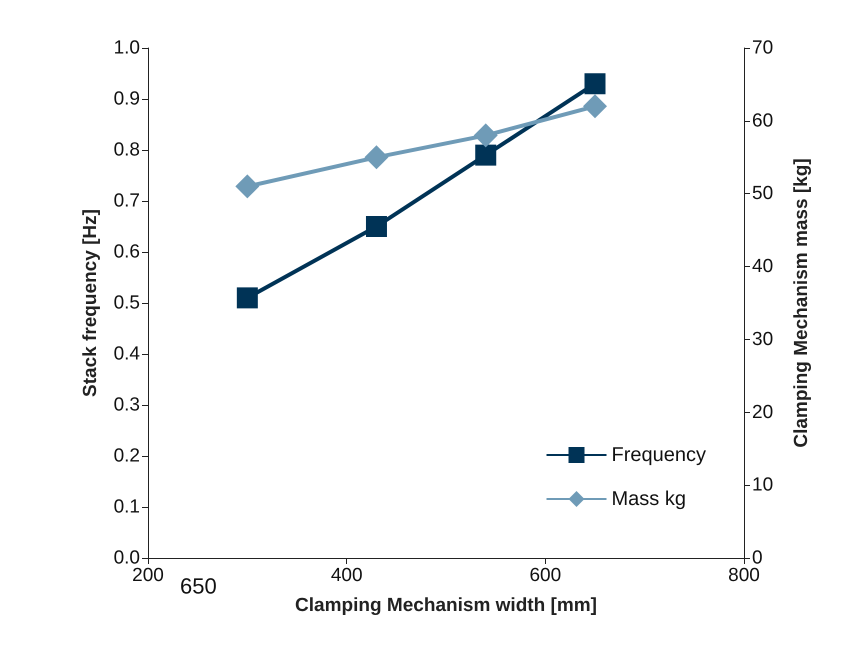  I want to click on y2-tick-label: 70, so click(763, 48).